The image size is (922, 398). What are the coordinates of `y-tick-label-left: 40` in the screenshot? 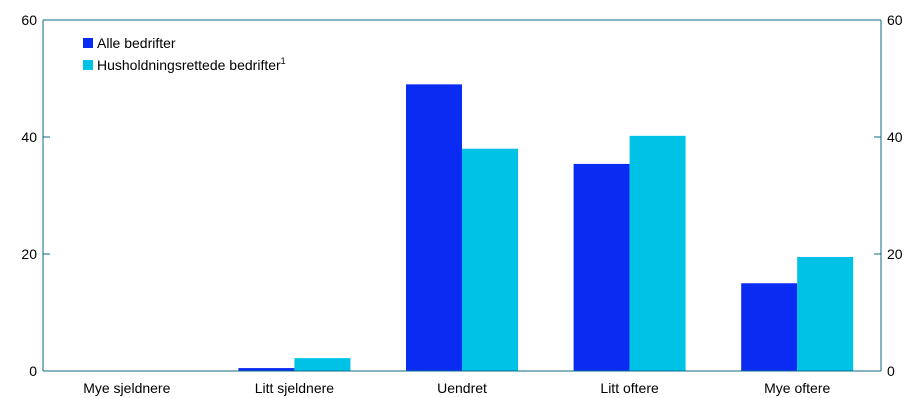 It's located at (29, 137).